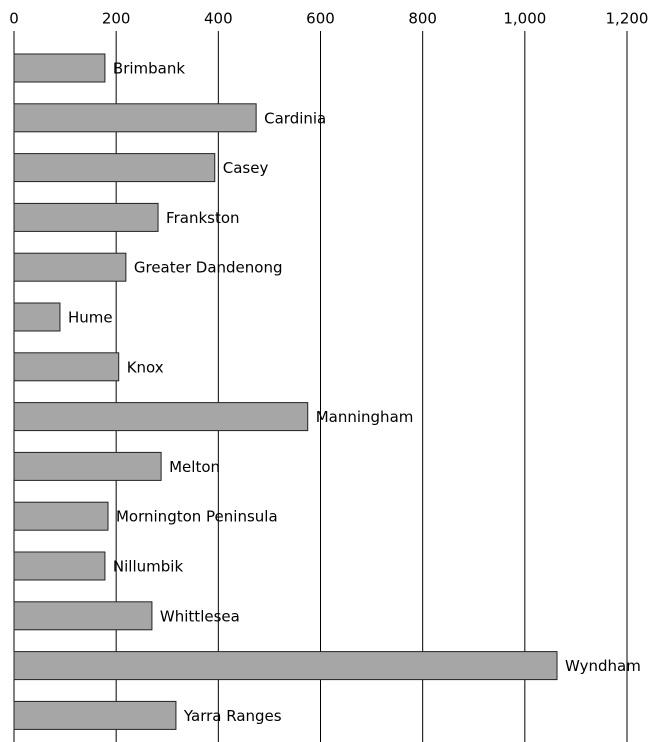  What do you see at coordinates (295, 118) in the screenshot?
I see `category-label: Cardinia` at bounding box center [295, 118].